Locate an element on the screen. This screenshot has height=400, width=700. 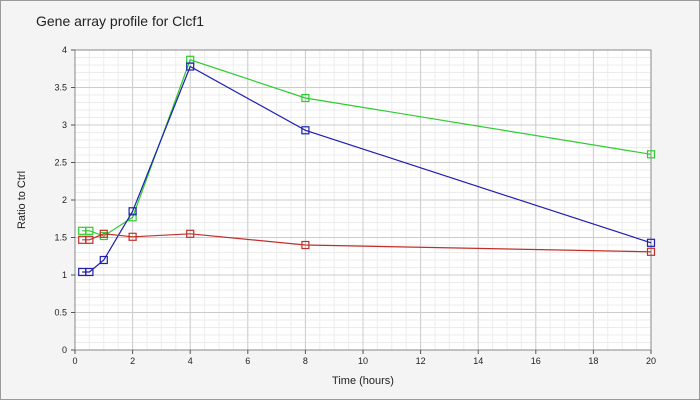
x-tick-label: 4 is located at coordinates (190, 361).